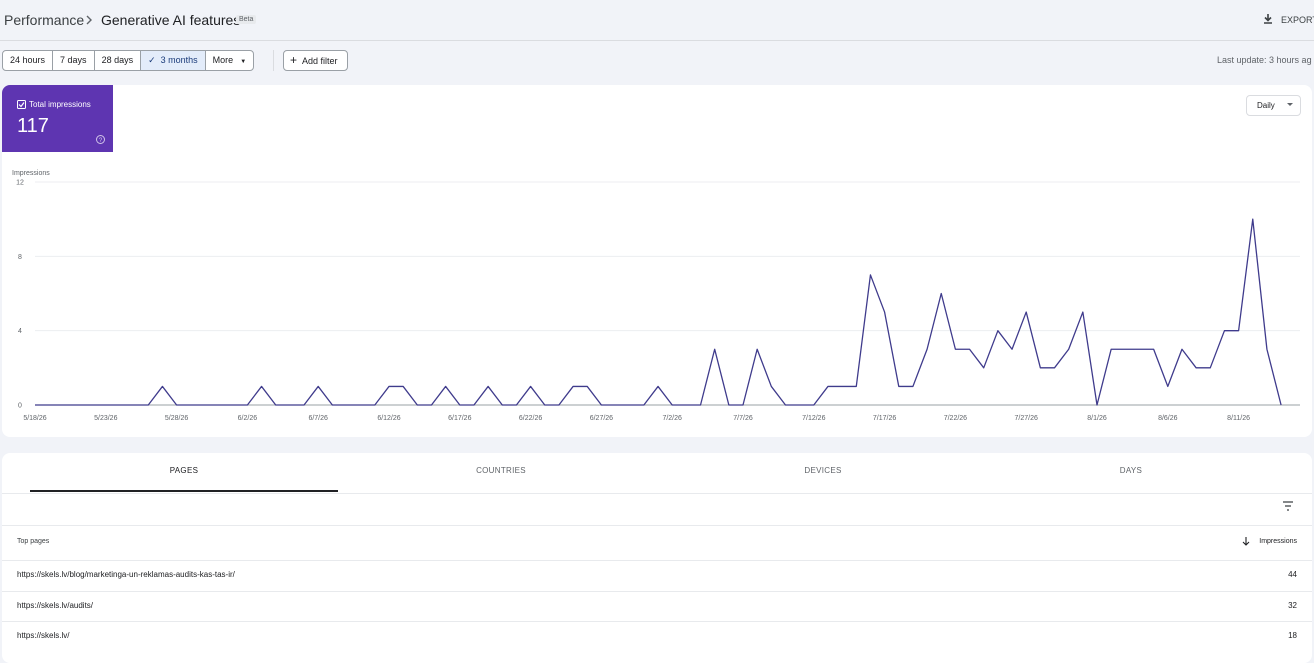  What do you see at coordinates (246, 19) in the screenshot?
I see `beta-badge: Beta` at bounding box center [246, 19].